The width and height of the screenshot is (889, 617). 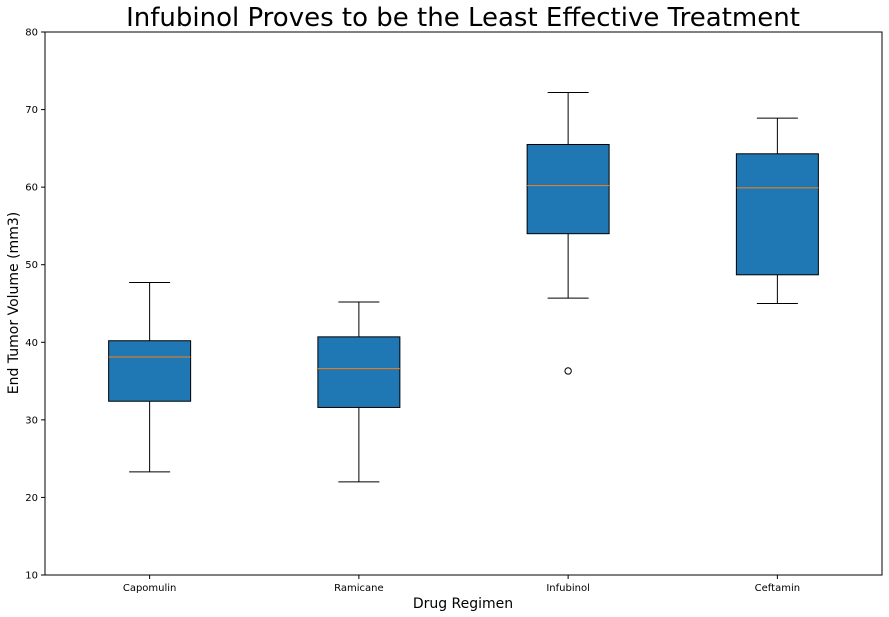 I want to click on box-ceftamin, so click(x=777, y=210).